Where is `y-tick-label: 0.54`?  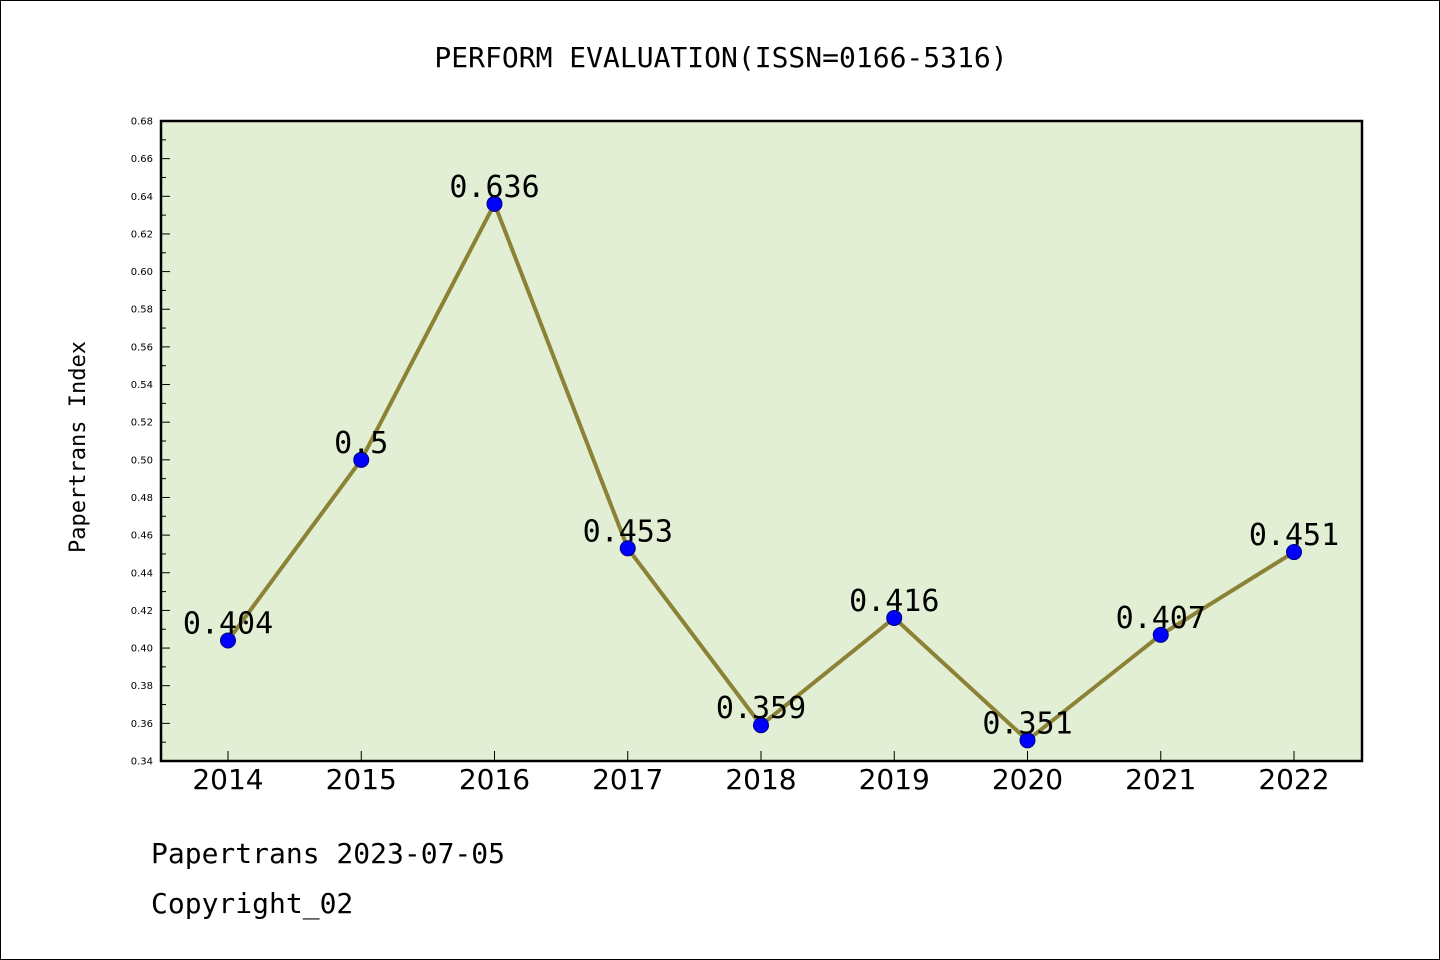 y-tick-label: 0.54 is located at coordinates (142, 385).